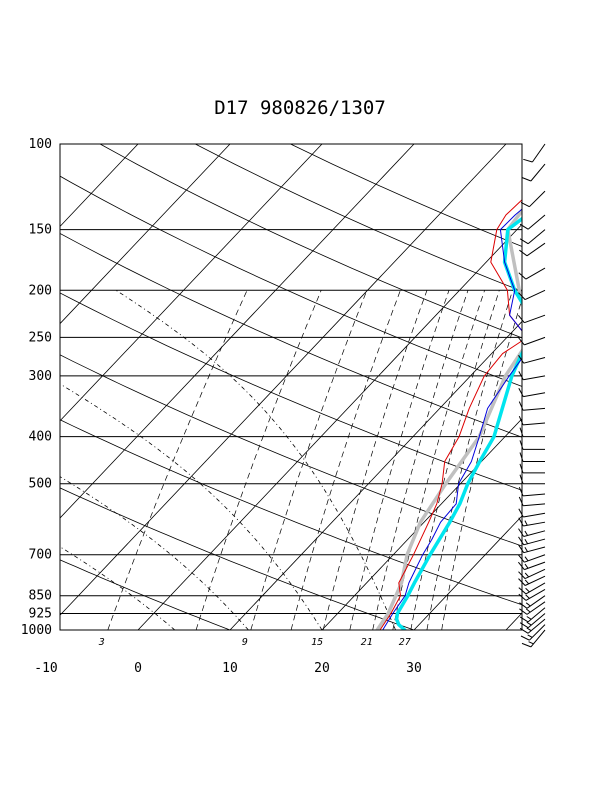  I want to click on mixing-ratio-label: 21, so click(367, 642).